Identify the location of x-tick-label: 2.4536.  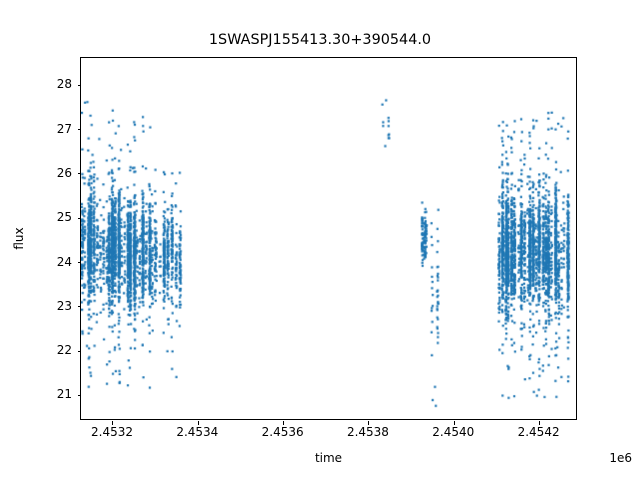
(282, 432).